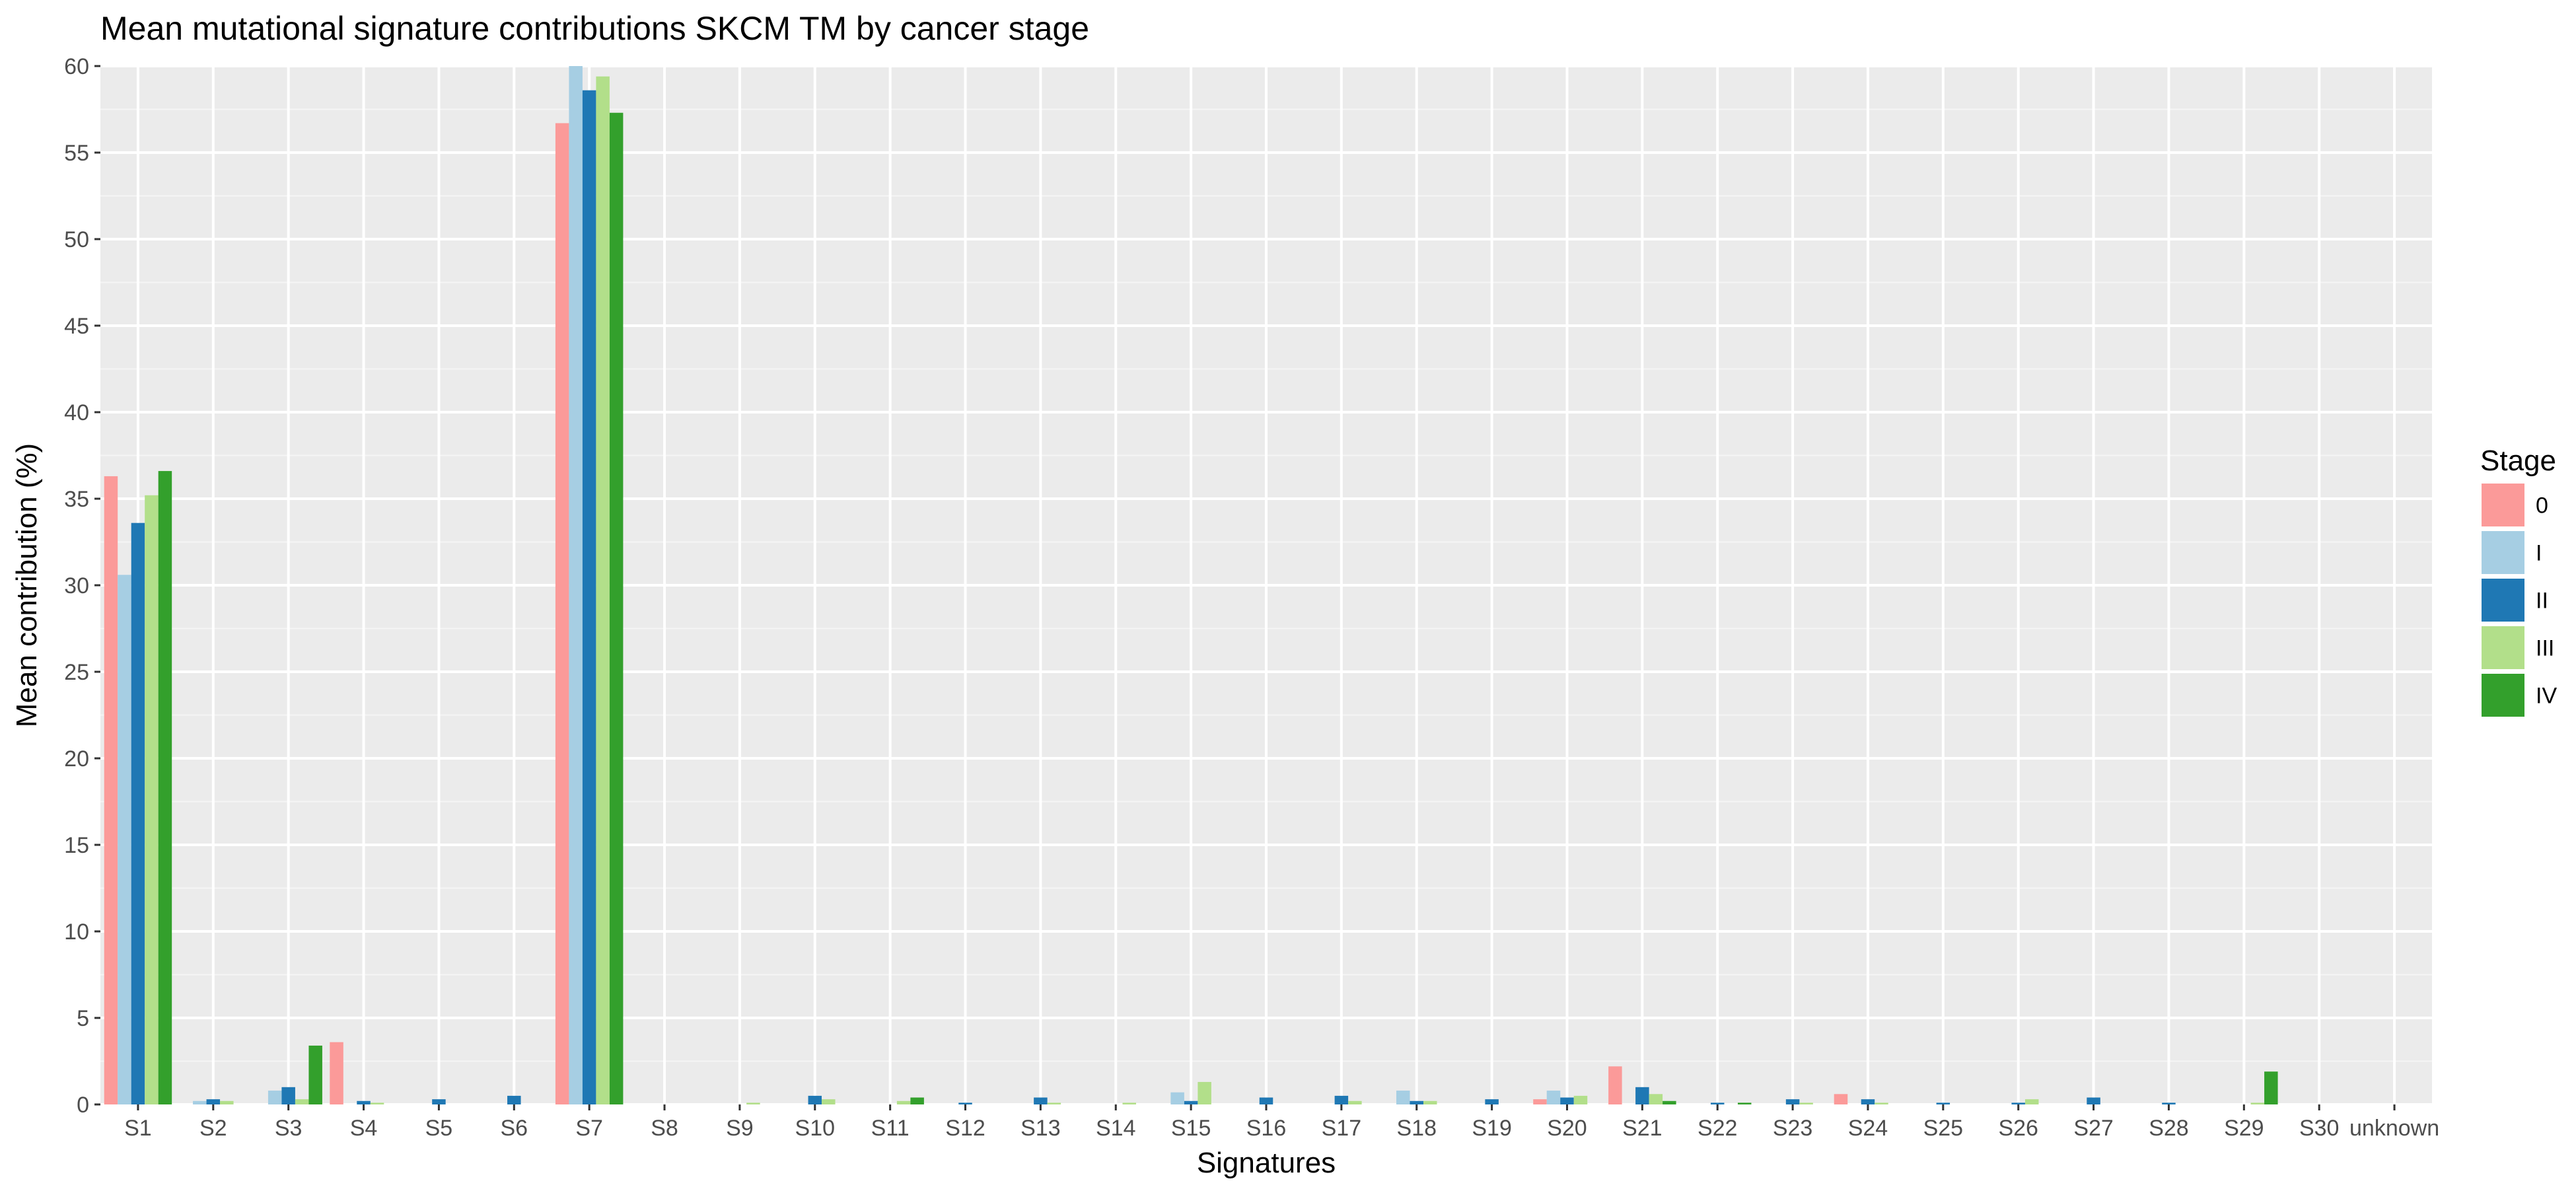 This screenshot has height=1189, width=2576. I want to click on x-tick-label: S18, so click(1417, 1128).